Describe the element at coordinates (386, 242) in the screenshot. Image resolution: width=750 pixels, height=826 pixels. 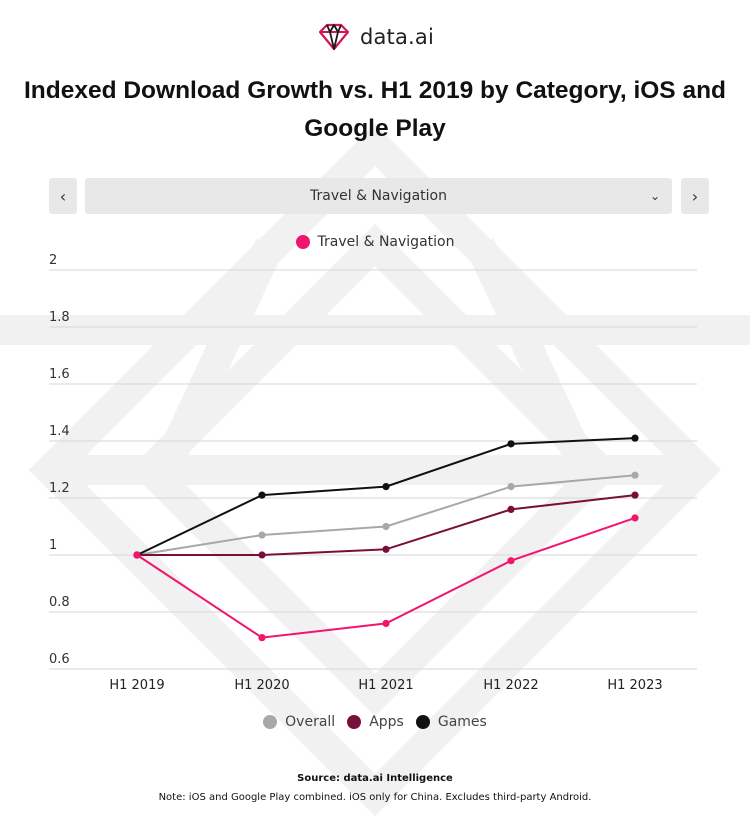
I see `legend-label-travel: Travel & Navigation` at that location.